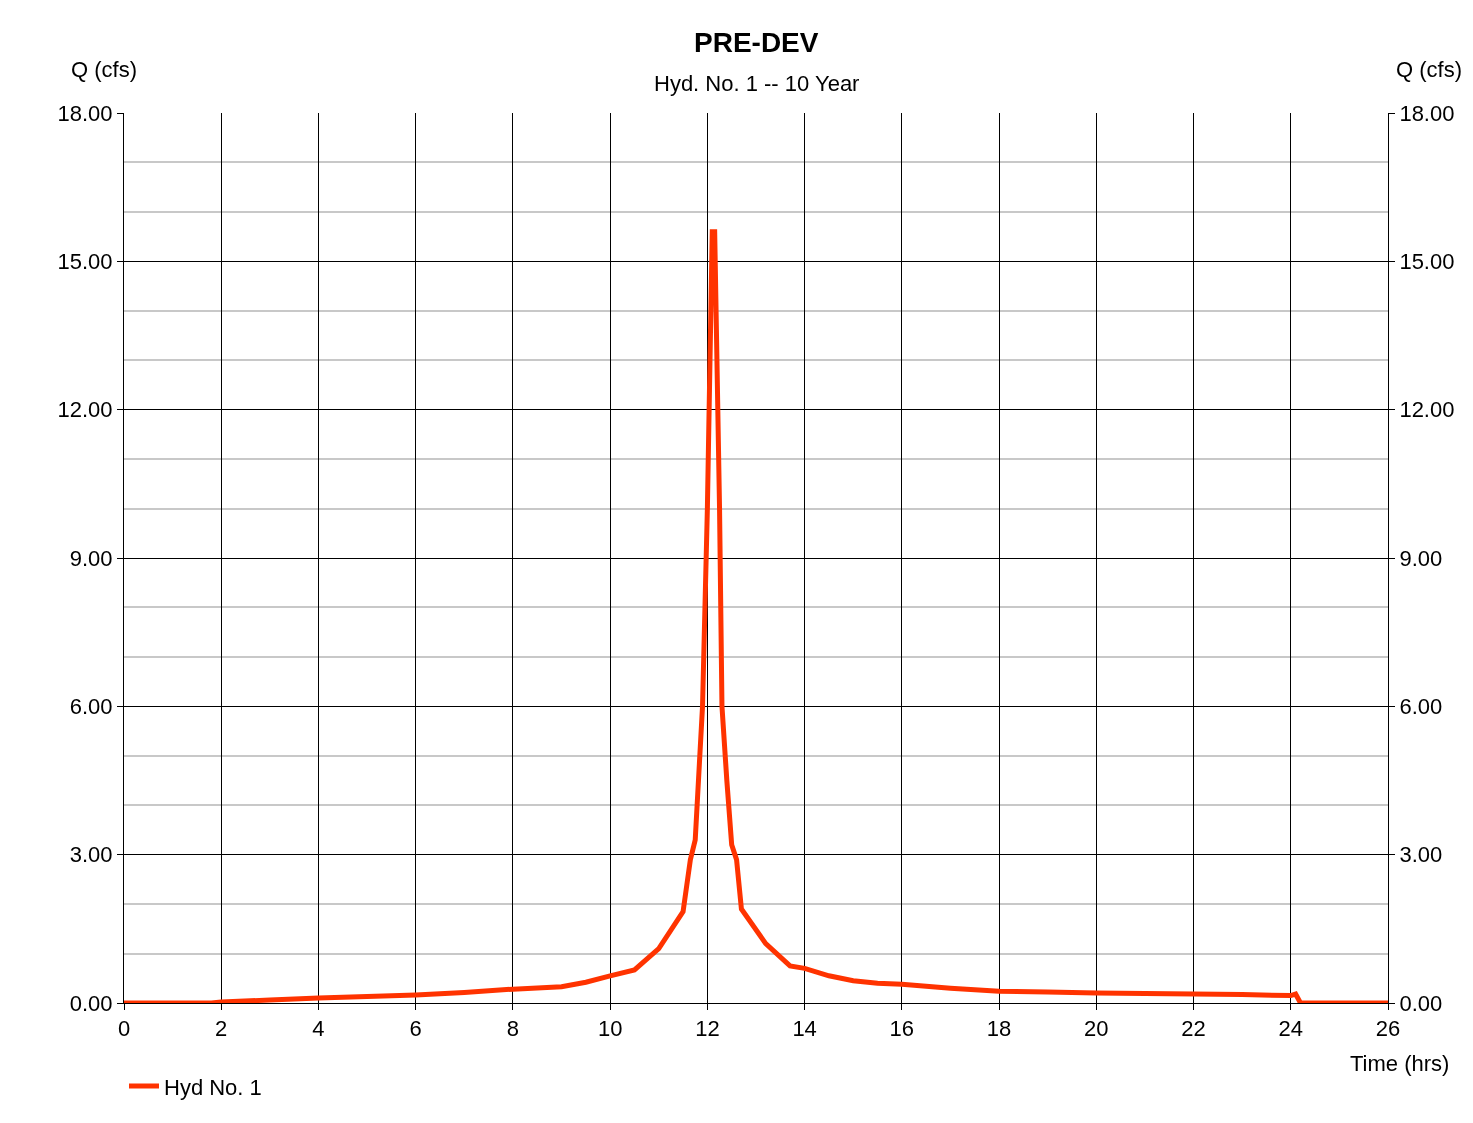  What do you see at coordinates (91, 1003) in the screenshot?
I see `y-tick-label: 0.00` at bounding box center [91, 1003].